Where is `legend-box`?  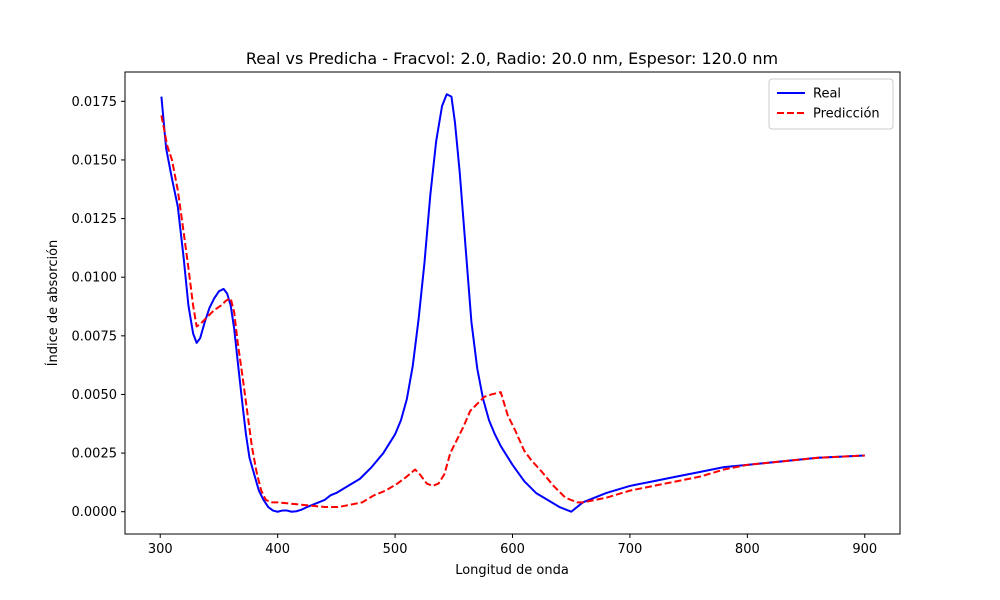 legend-box is located at coordinates (831, 104).